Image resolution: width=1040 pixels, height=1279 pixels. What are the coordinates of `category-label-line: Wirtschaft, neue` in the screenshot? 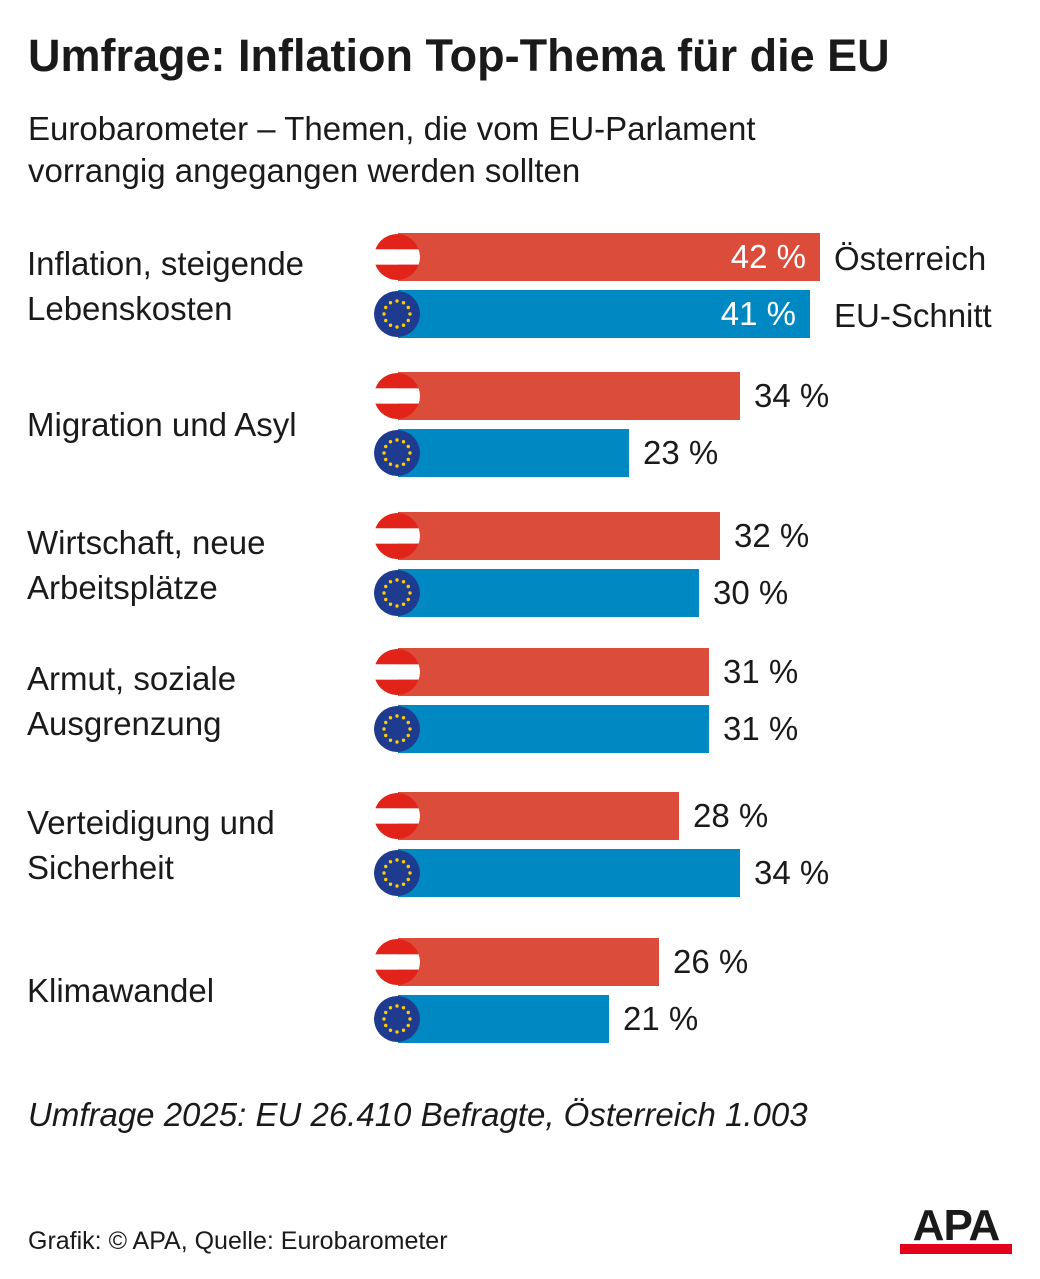 It's located at (146, 542).